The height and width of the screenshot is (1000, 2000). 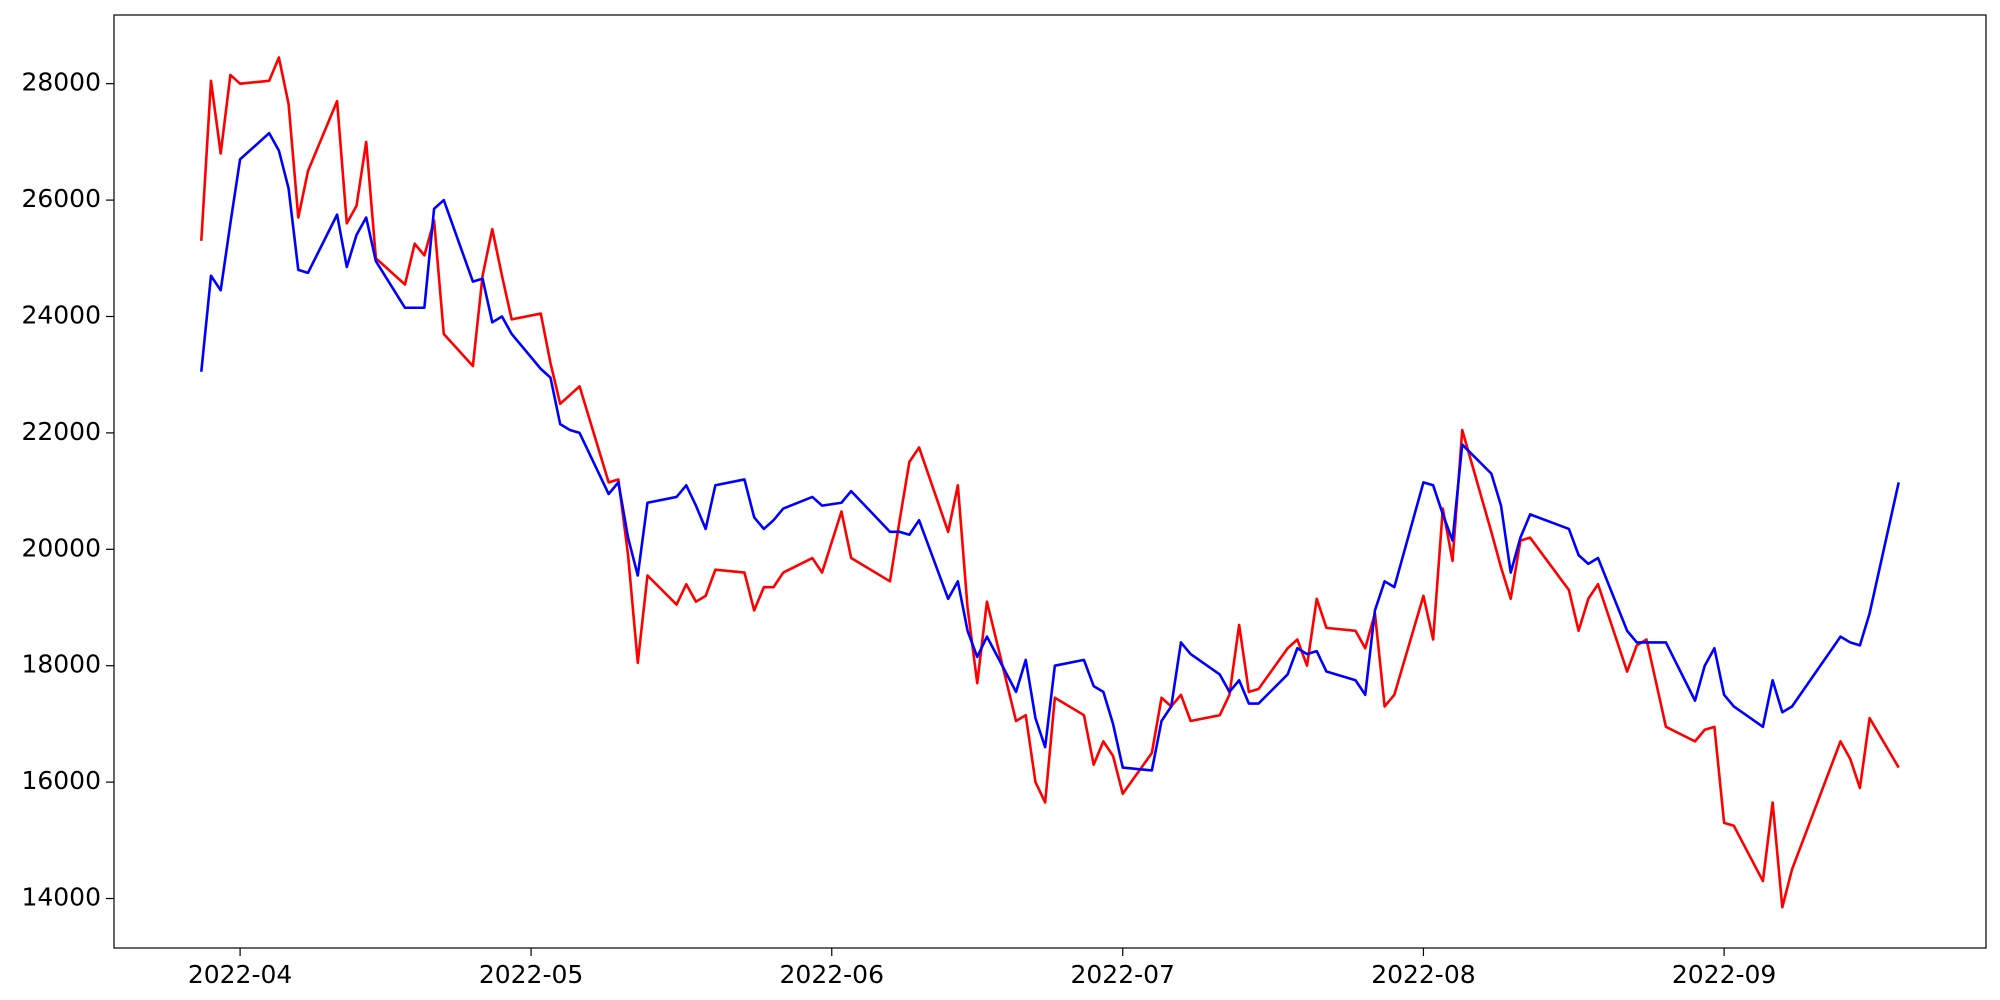 What do you see at coordinates (832, 974) in the screenshot?
I see `x-tick-label: 2022-06` at bounding box center [832, 974].